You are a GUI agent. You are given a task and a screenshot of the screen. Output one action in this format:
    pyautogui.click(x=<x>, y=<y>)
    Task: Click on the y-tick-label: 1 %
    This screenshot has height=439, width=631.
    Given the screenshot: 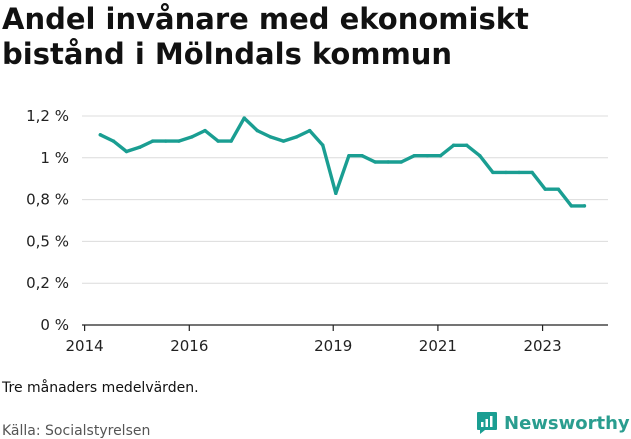 What is the action you would take?
    pyautogui.click(x=54, y=158)
    